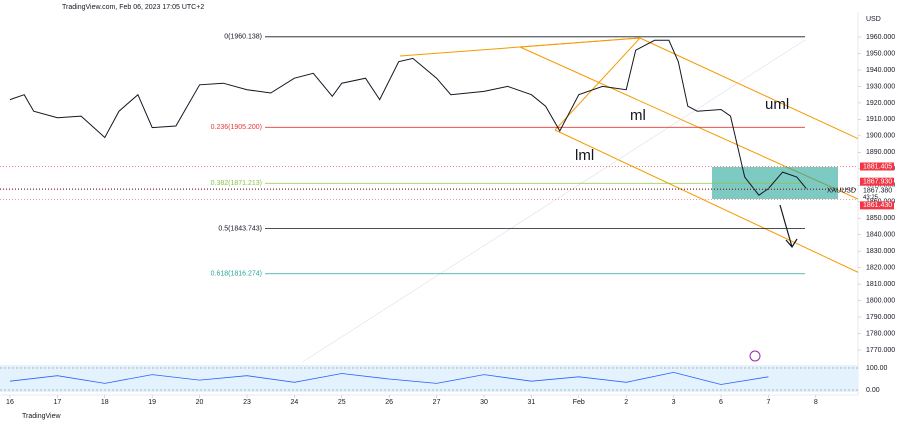 This screenshot has width=900, height=425. I want to click on y-tick-label: 1830.000, so click(880, 251).